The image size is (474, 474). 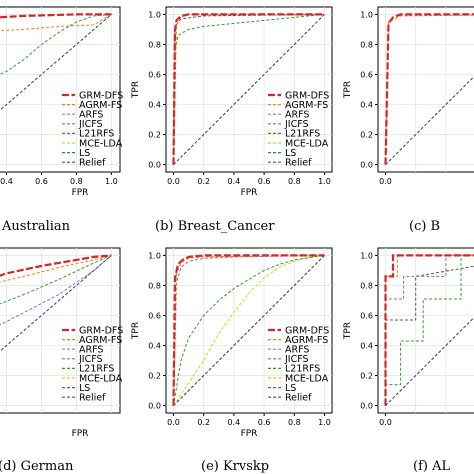 I want to click on panel-caption: (b) Breast_Cancer, so click(x=215, y=226).